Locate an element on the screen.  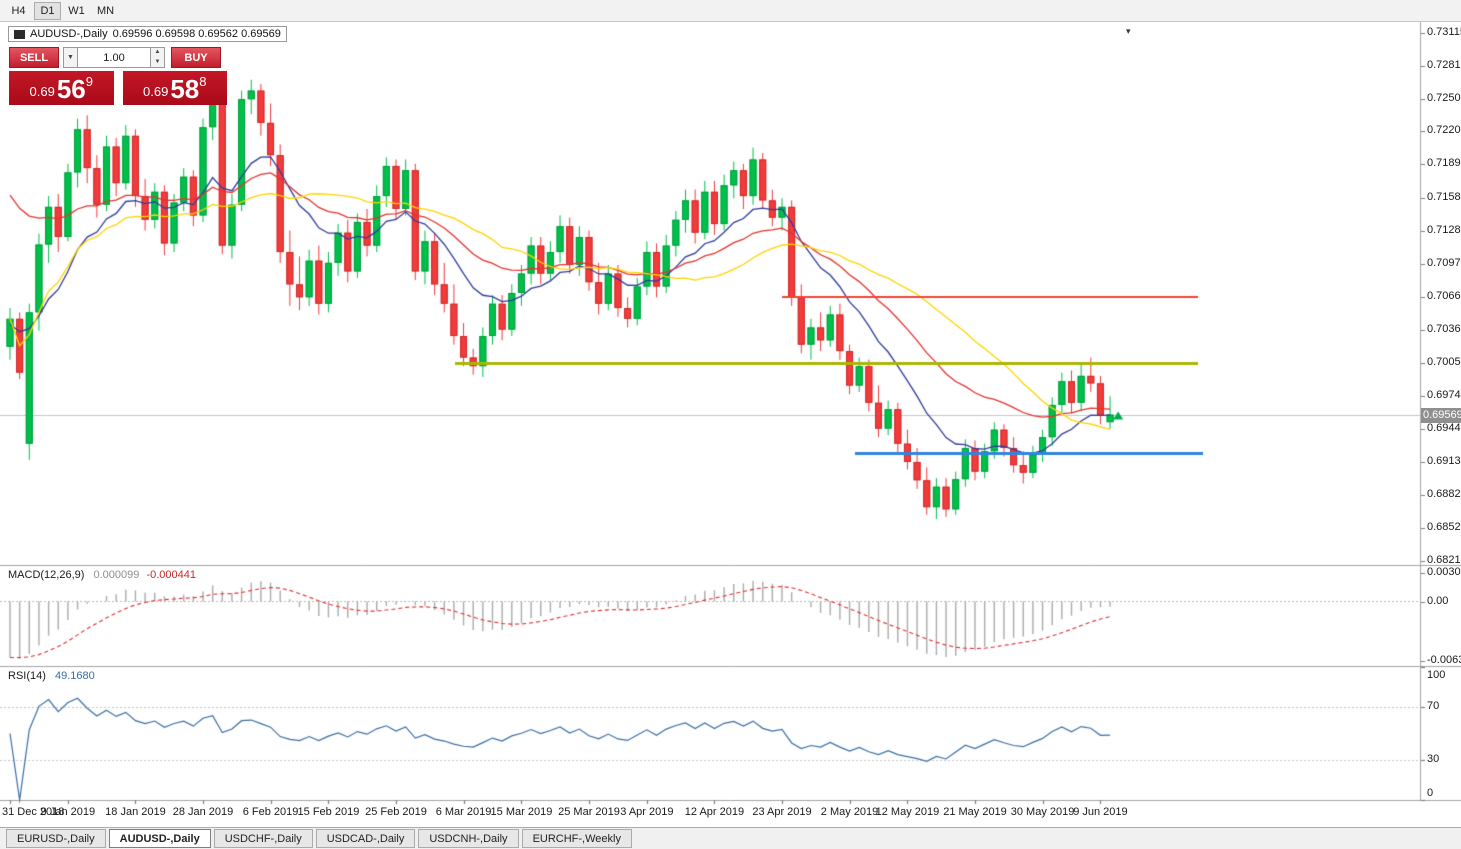
sell-price-display: 0.69 56 9 is located at coordinates (61, 88).